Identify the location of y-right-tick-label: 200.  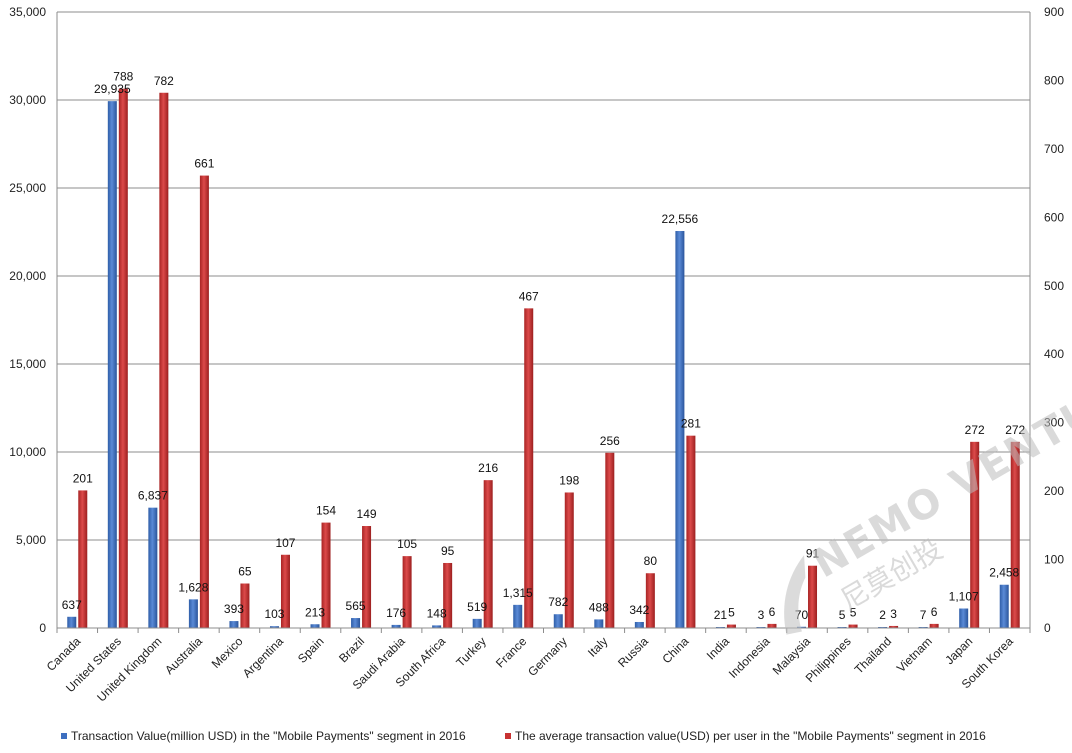
(1054, 491).